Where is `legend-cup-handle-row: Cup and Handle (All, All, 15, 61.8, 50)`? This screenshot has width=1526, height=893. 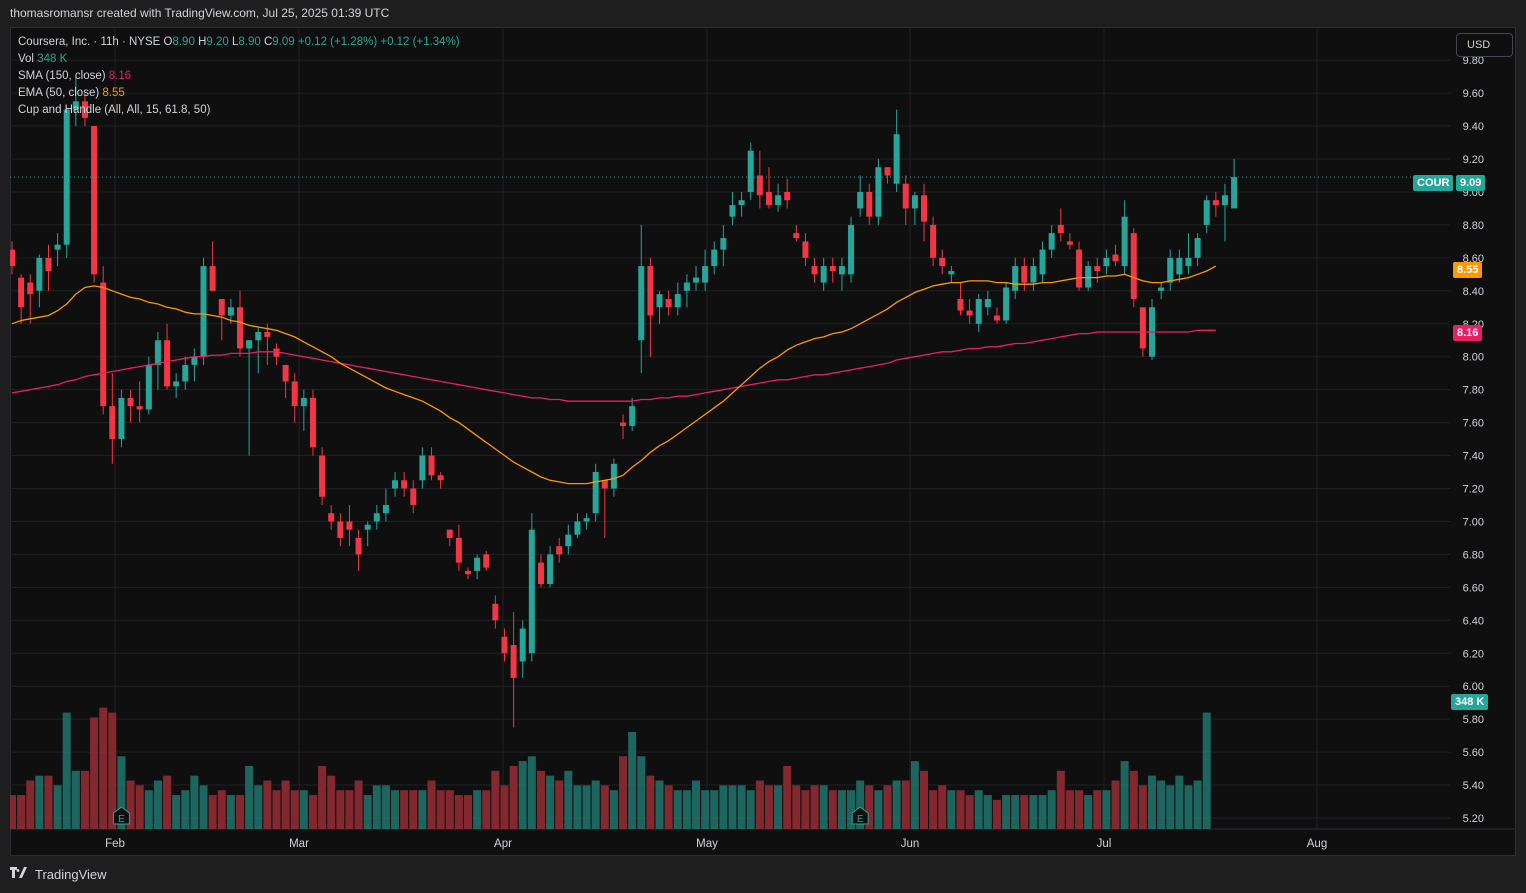
legend-cup-handle-row: Cup and Handle (All, All, 15, 61.8, 50) is located at coordinates (239, 110).